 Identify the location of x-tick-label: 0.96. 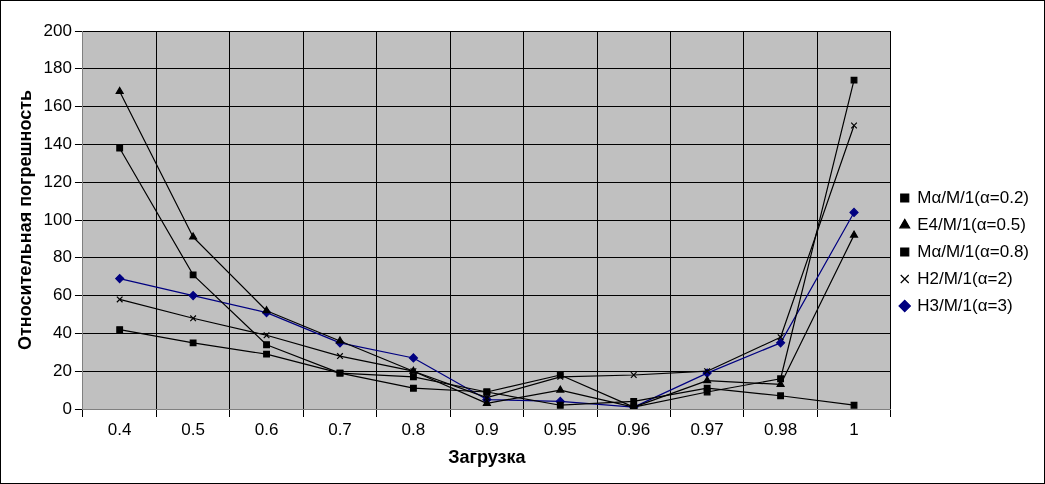
(634, 429).